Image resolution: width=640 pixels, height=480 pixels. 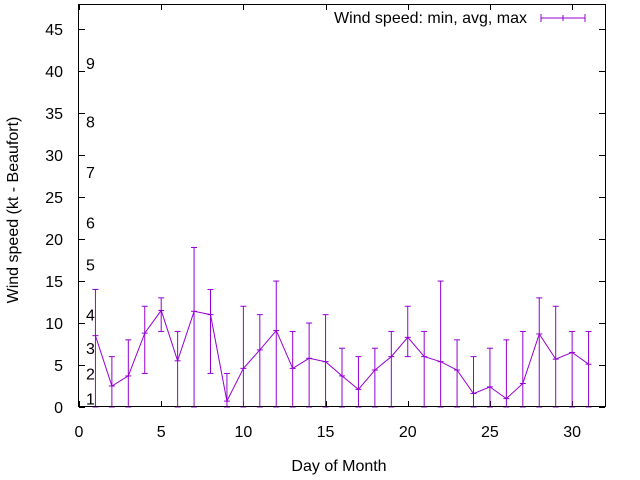 I want to click on x-tick-label: 15, so click(x=326, y=432).